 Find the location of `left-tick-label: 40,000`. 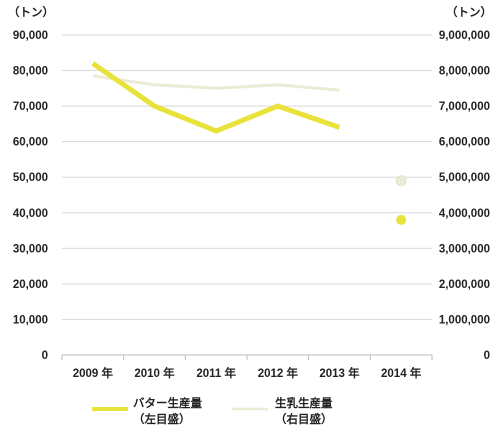

left-tick-label: 40,000 is located at coordinates (30, 214).